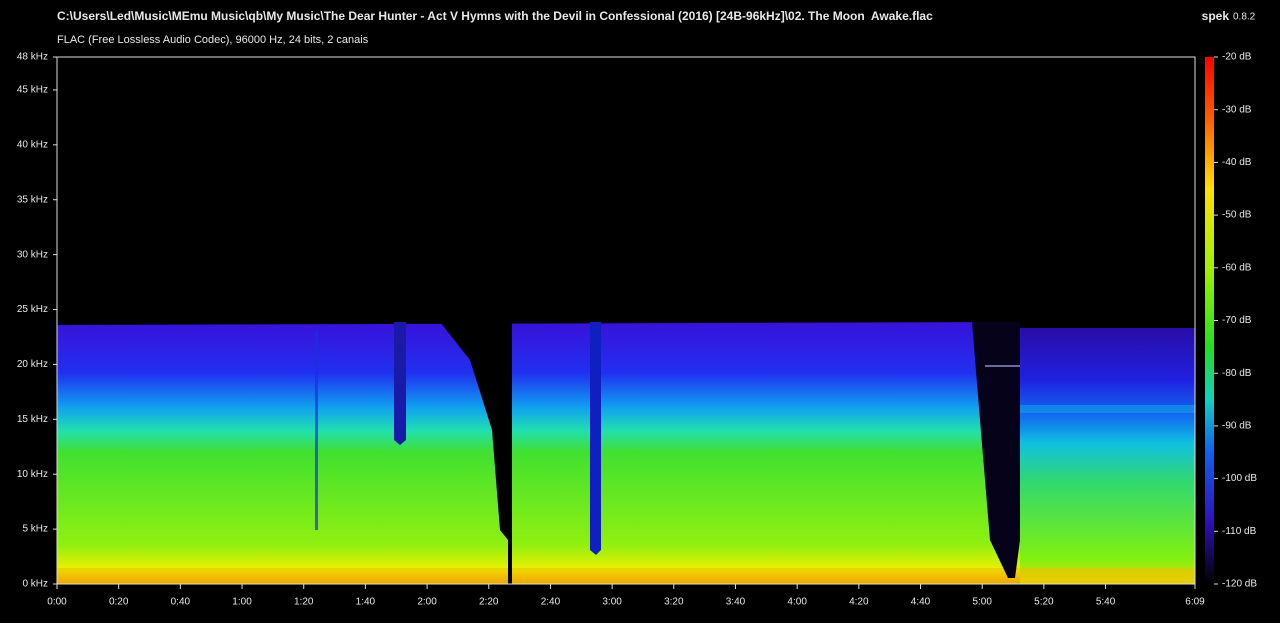 Image resolution: width=1280 pixels, height=623 pixels. I want to click on colorbar-tick-label: -70 dB, so click(1237, 320).